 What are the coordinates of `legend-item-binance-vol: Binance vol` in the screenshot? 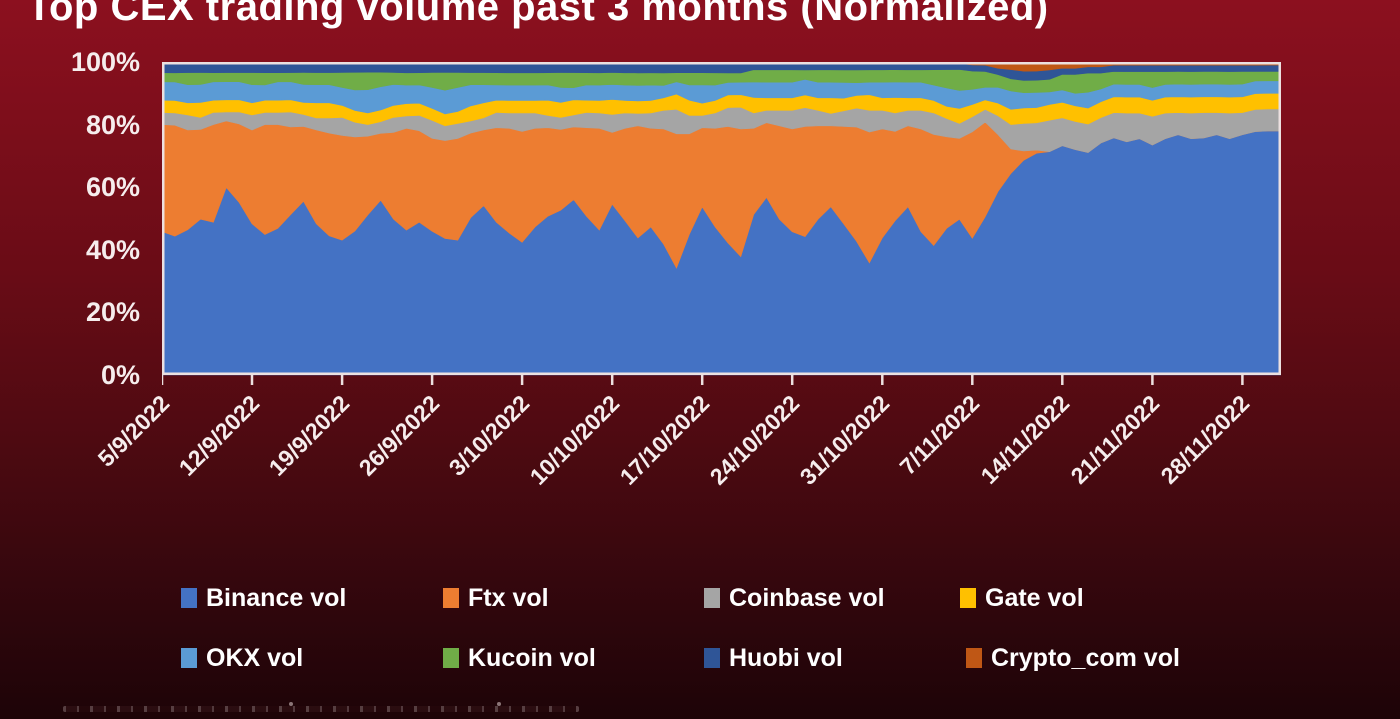 It's located at (263, 598).